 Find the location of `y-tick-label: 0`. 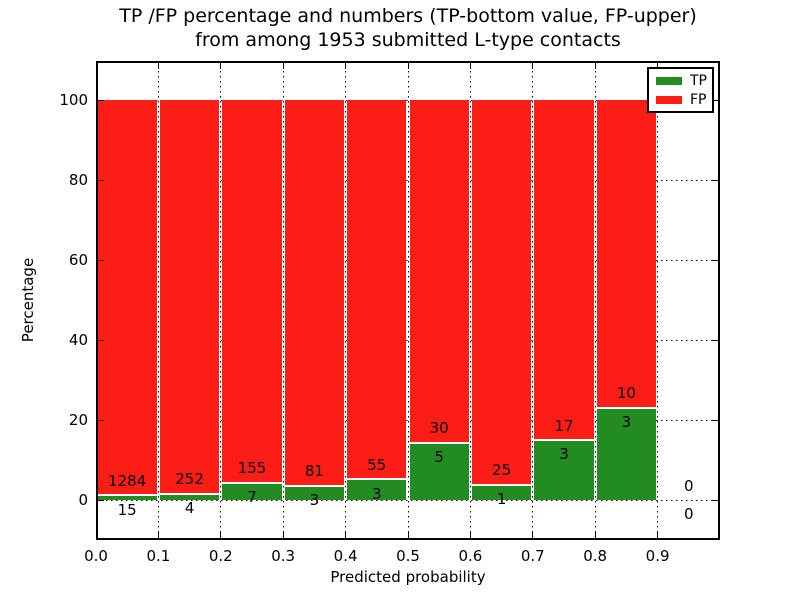

y-tick-label: 0 is located at coordinates (83, 500).